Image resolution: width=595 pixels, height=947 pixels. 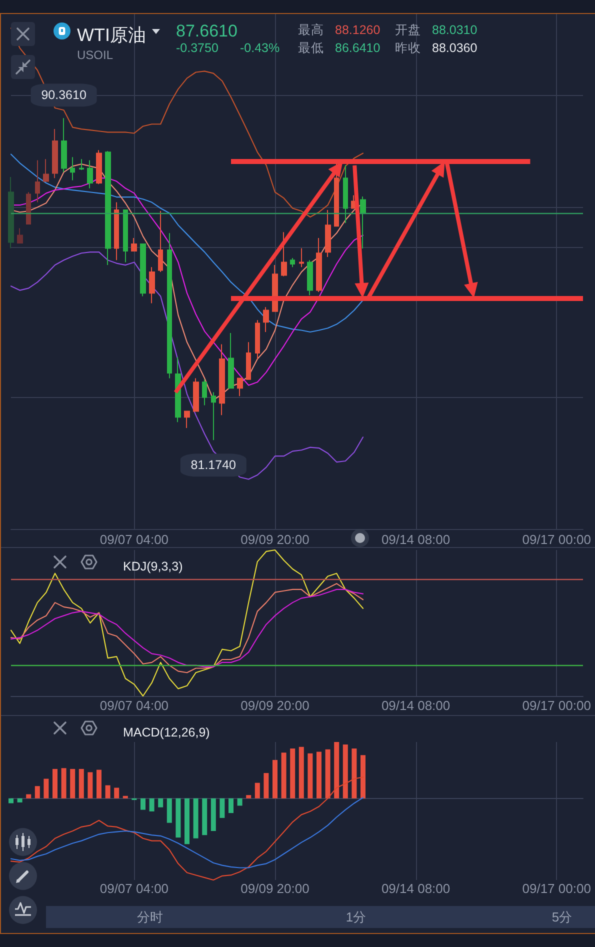 I want to click on annotation: 81.1740, so click(x=213, y=465).